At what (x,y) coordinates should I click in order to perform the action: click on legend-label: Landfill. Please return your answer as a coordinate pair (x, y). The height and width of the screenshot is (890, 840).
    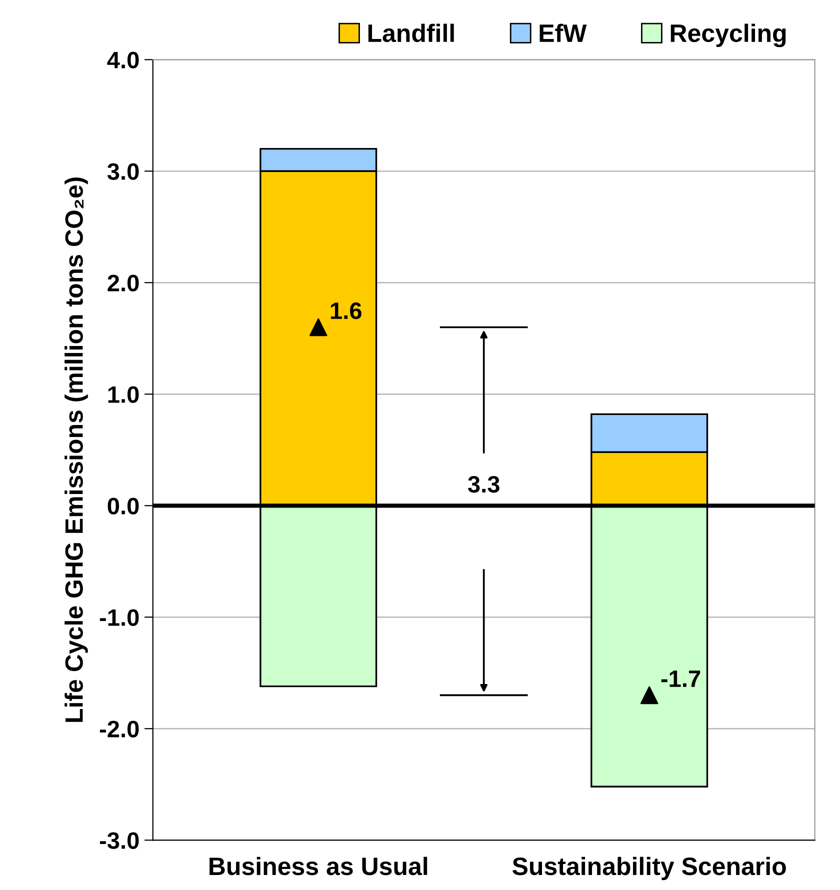
    Looking at the image, I should click on (411, 33).